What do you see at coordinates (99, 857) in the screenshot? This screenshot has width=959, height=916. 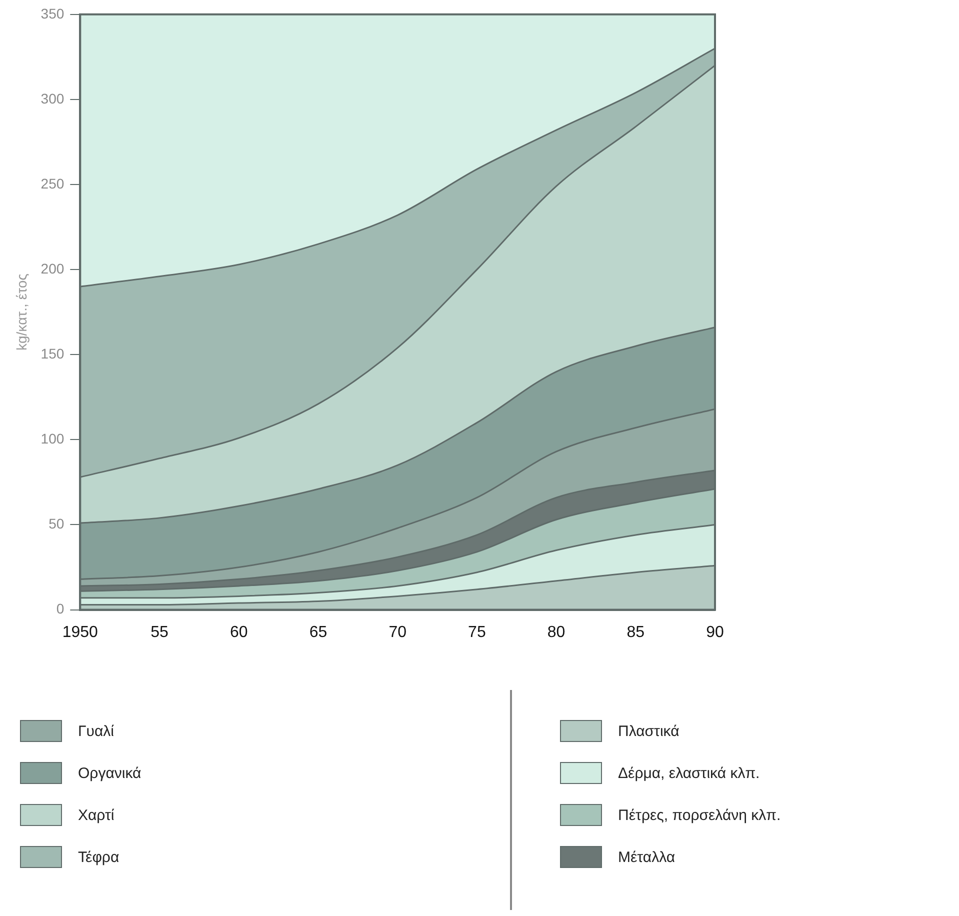 I see `legend-label: Τέφρα` at bounding box center [99, 857].